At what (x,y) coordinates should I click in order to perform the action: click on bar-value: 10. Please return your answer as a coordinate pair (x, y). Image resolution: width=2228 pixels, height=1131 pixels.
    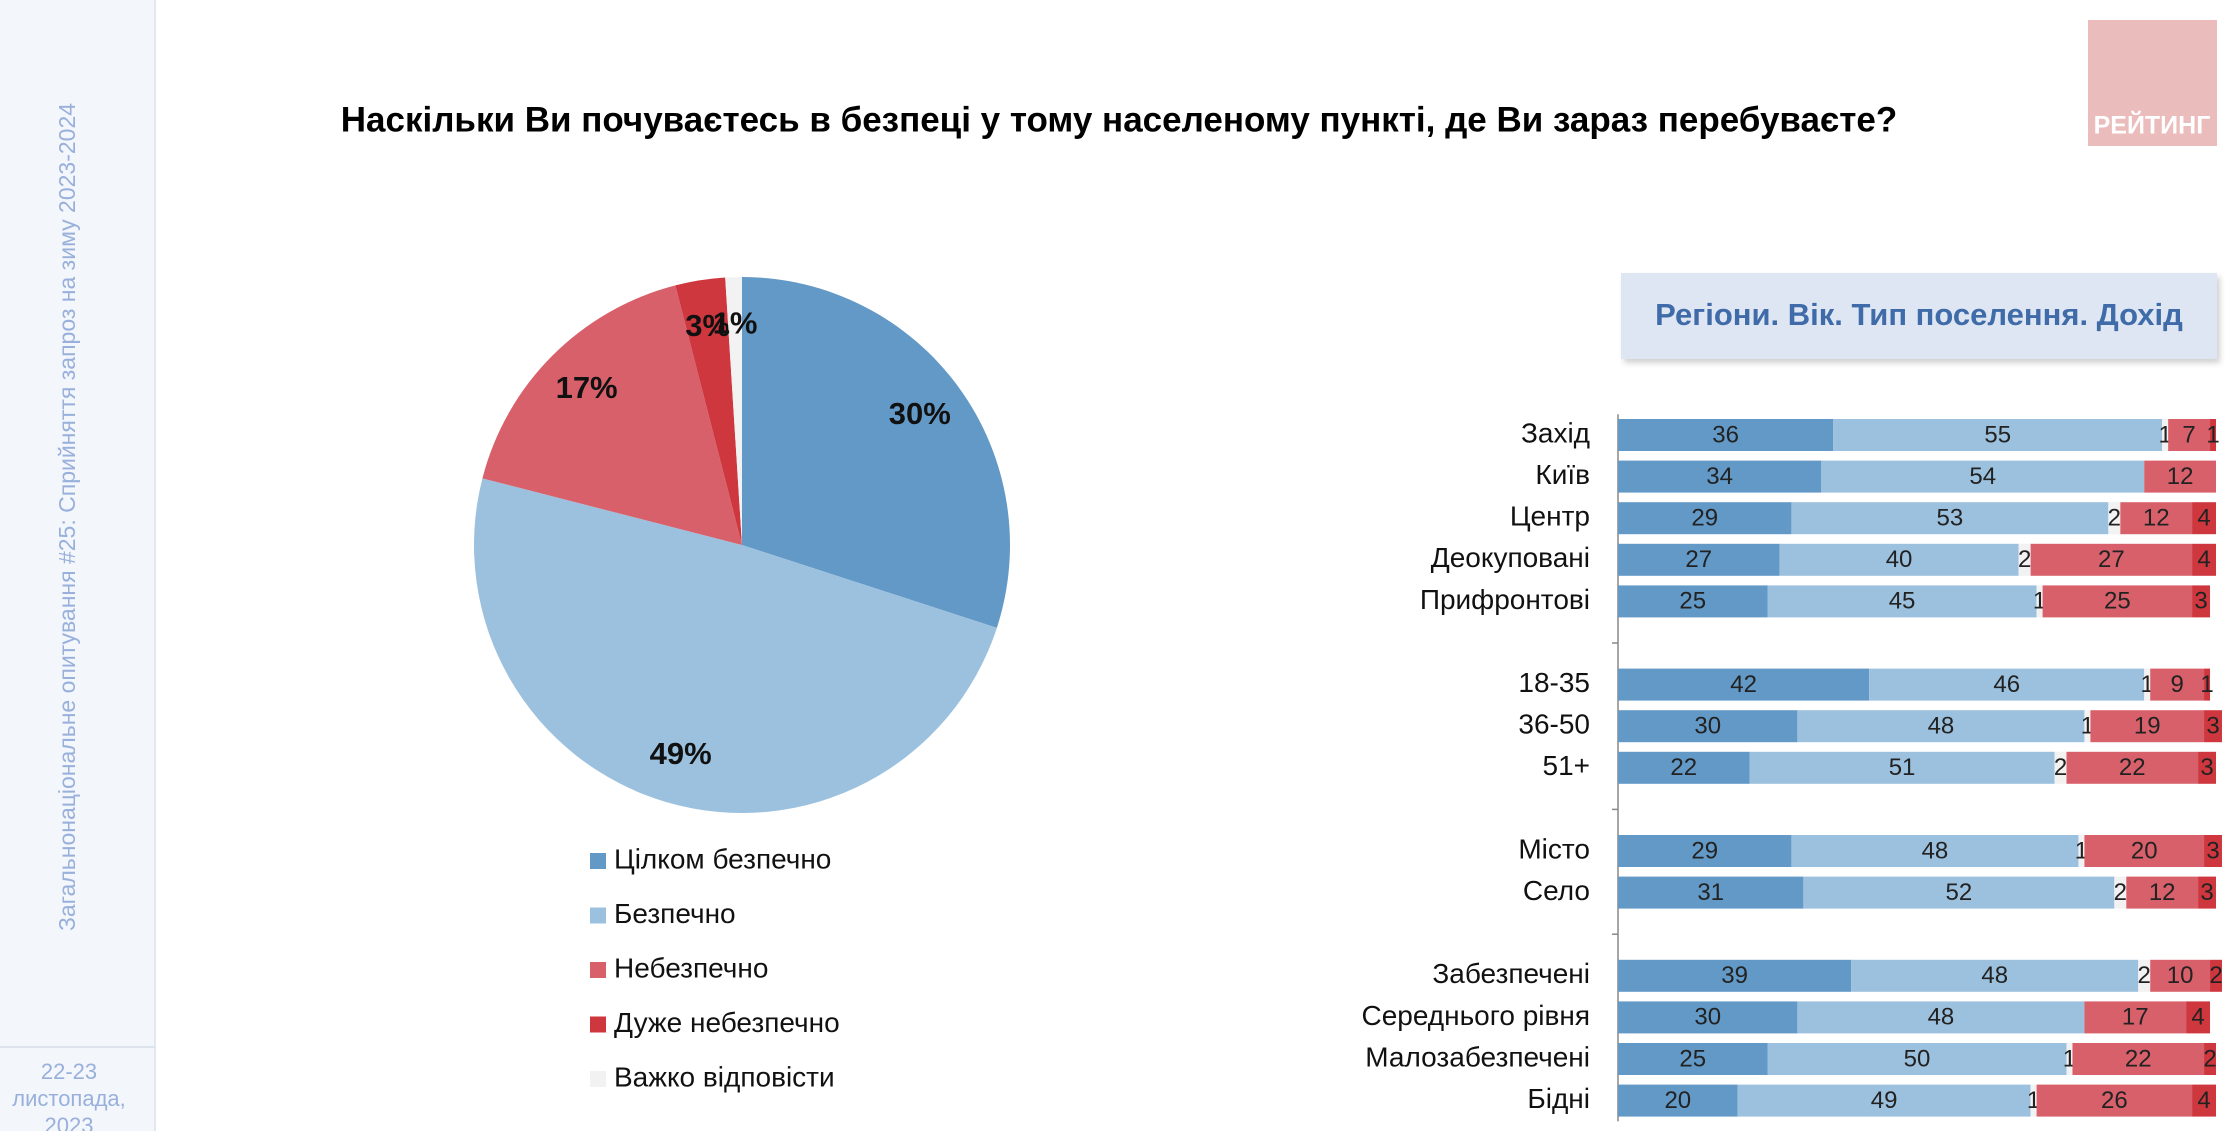
    Looking at the image, I should click on (2180, 975).